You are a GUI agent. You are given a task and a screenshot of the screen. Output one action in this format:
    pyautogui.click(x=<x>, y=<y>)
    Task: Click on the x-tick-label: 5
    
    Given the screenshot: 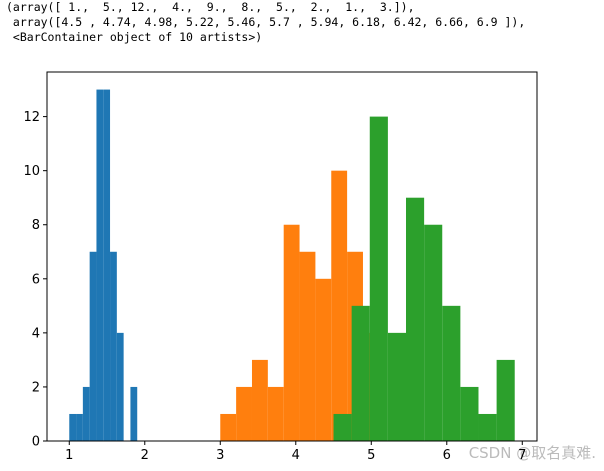 What is the action you would take?
    pyautogui.click(x=371, y=455)
    